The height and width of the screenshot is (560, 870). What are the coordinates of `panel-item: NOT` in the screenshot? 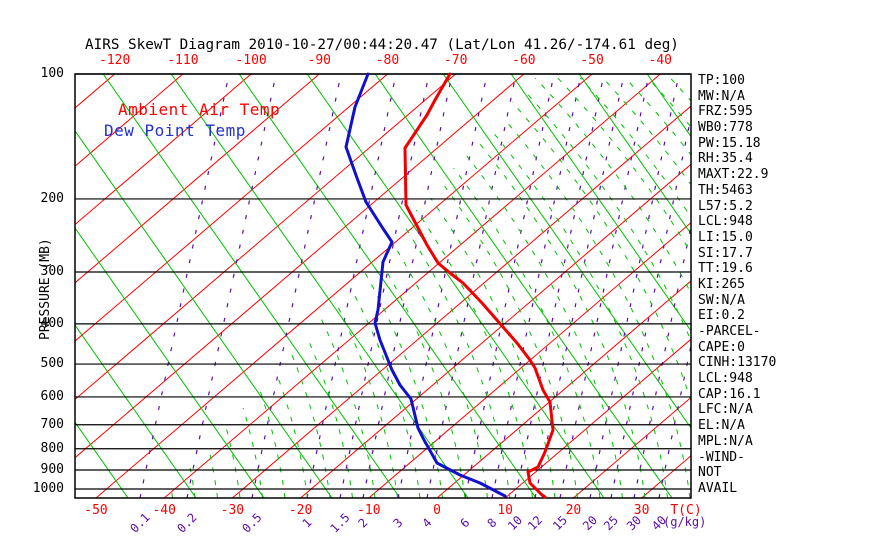 It's located at (710, 473).